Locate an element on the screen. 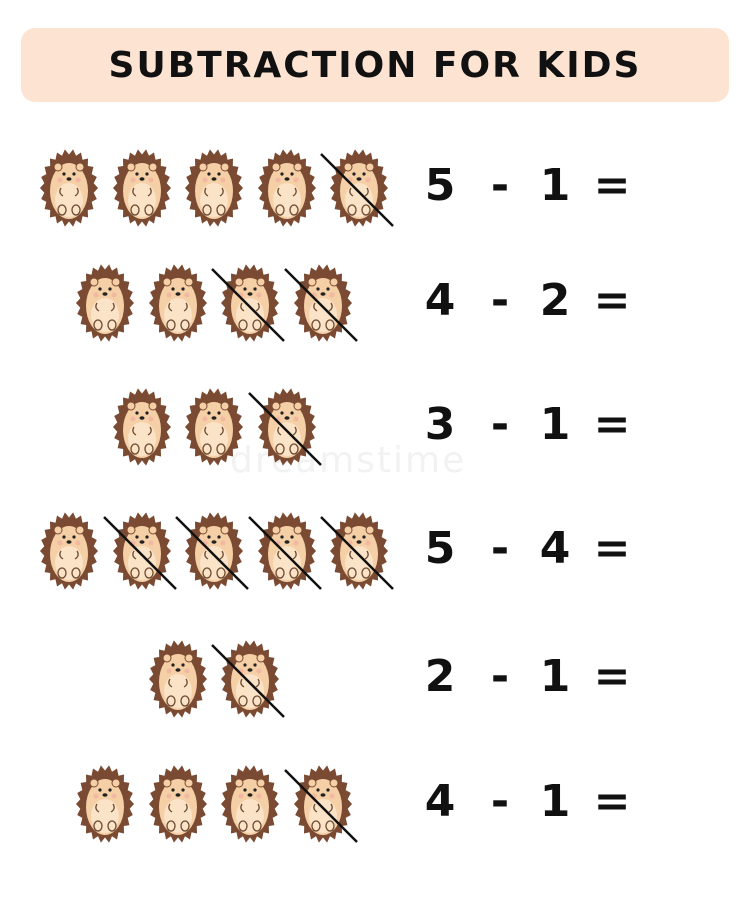 This screenshot has width=750, height=900. equation-subtrahend: 2 is located at coordinates (555, 300).